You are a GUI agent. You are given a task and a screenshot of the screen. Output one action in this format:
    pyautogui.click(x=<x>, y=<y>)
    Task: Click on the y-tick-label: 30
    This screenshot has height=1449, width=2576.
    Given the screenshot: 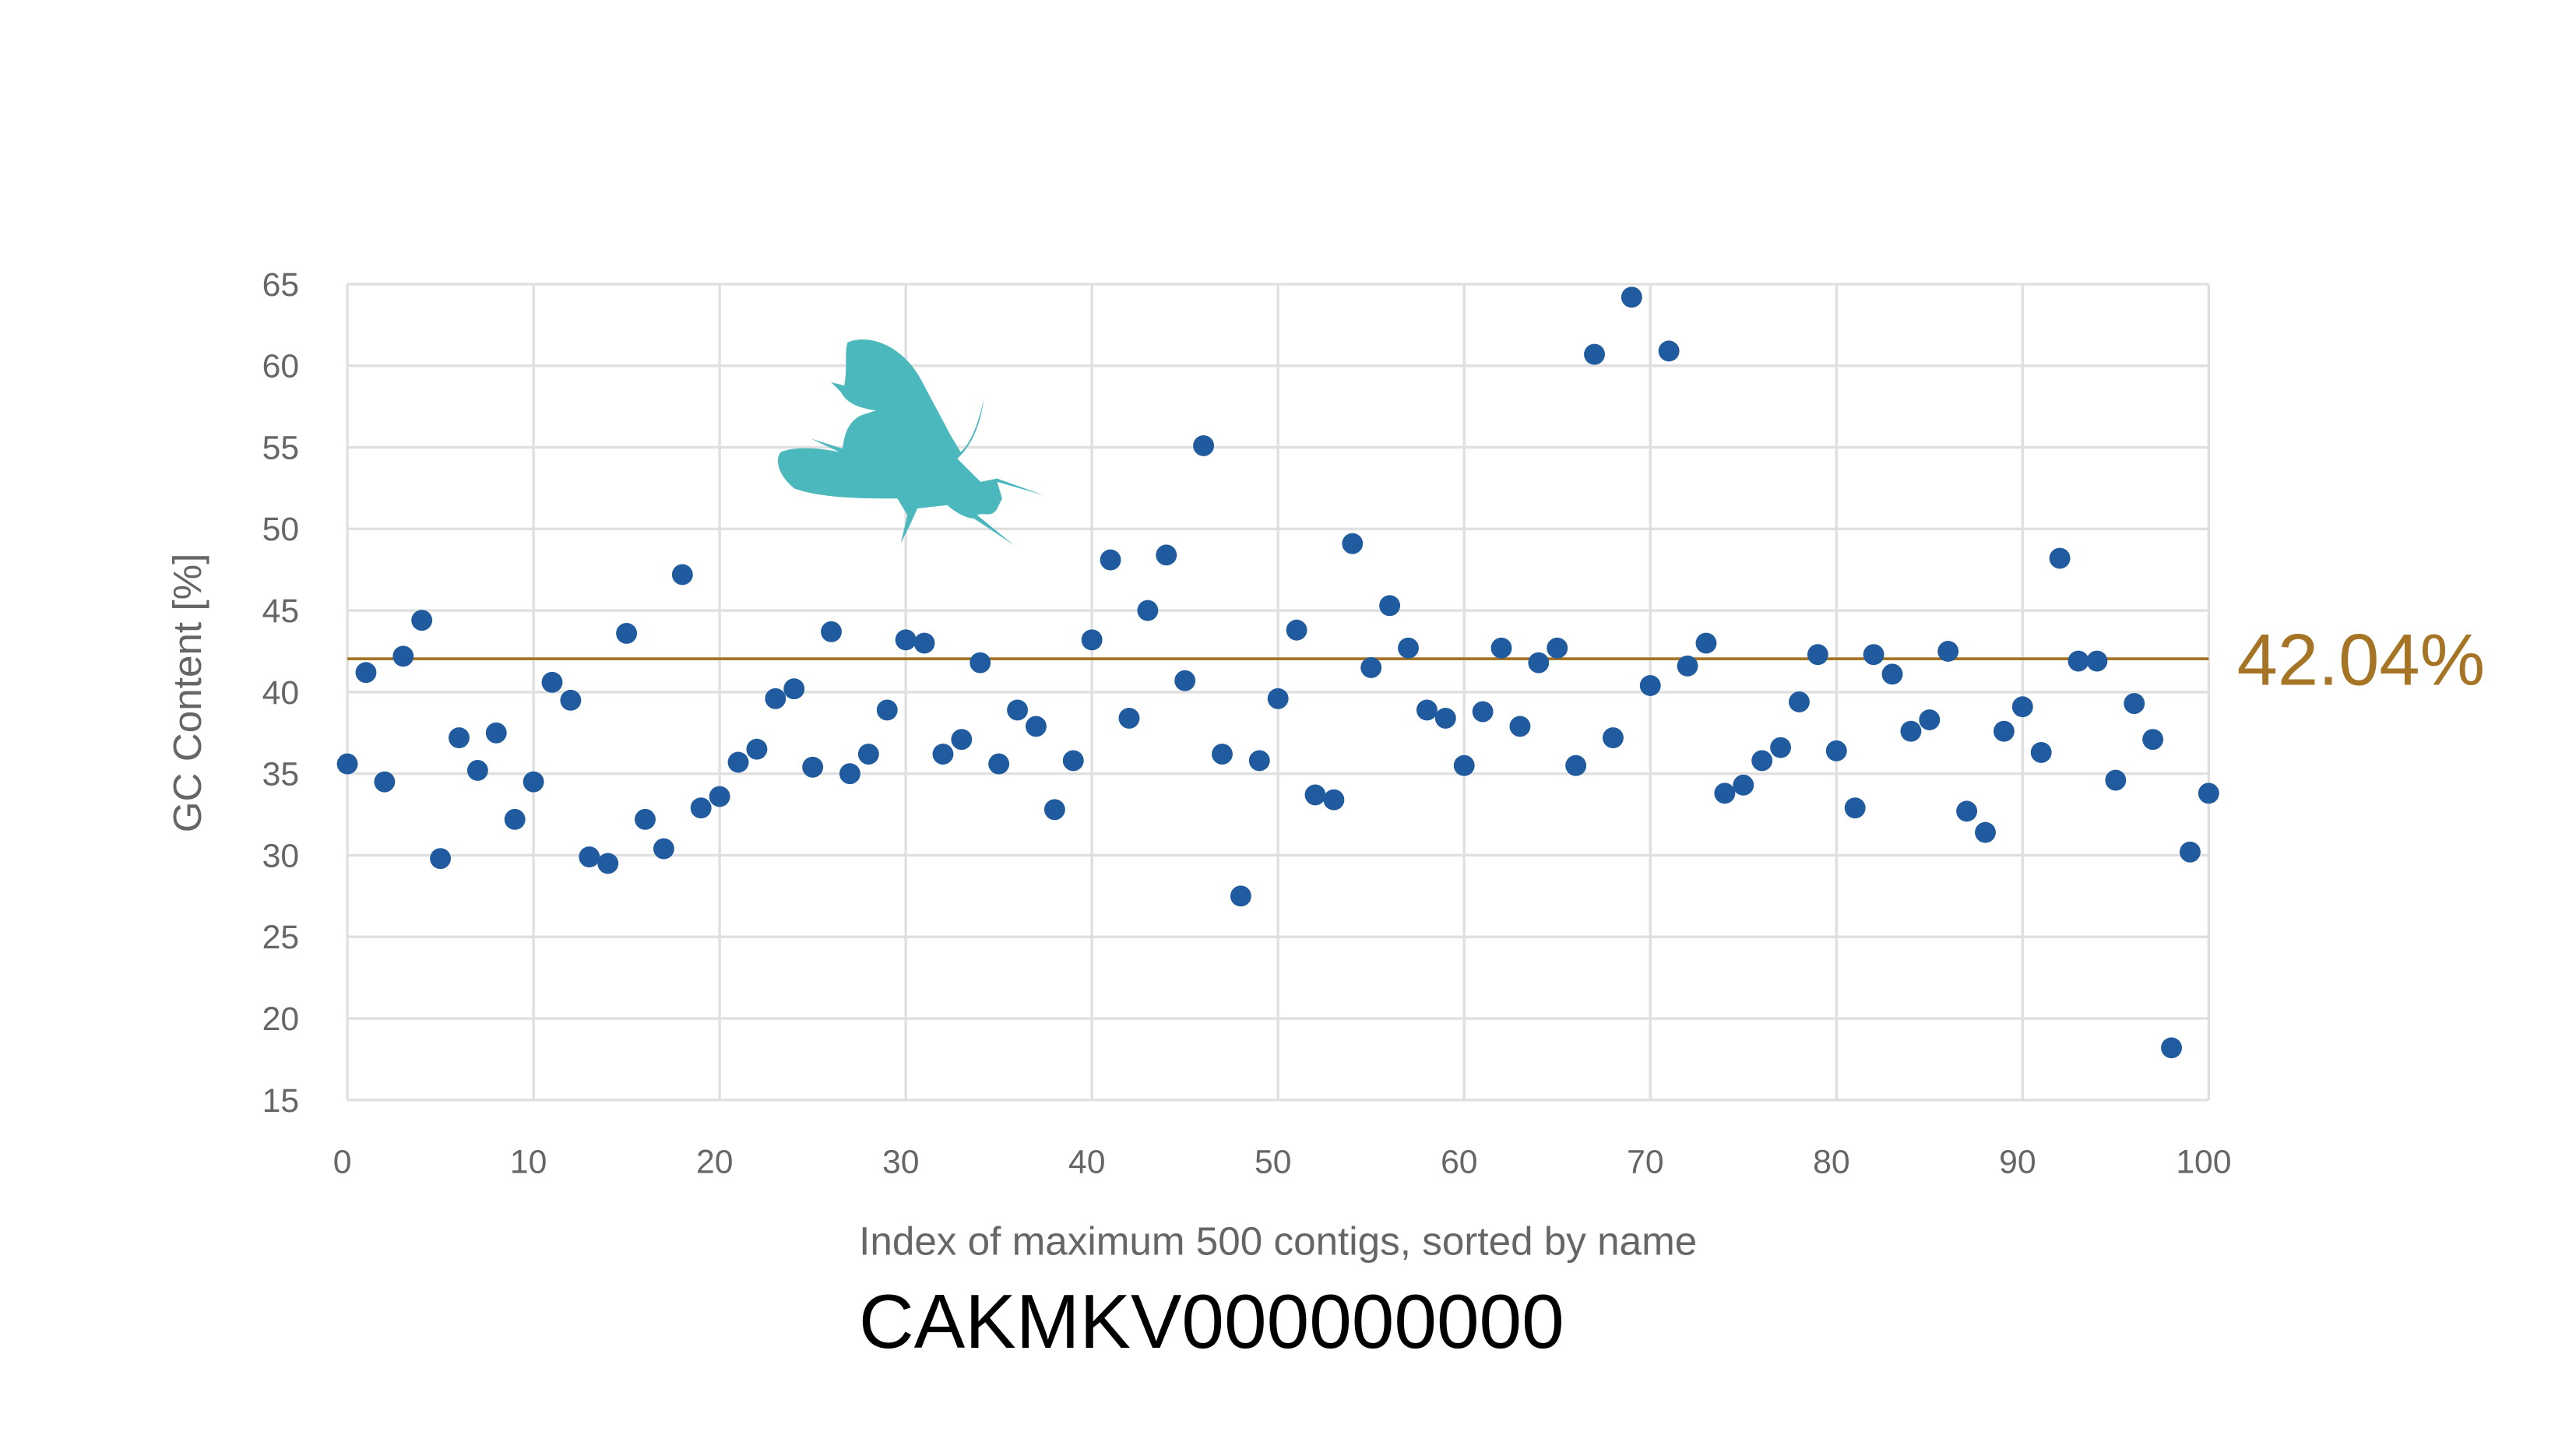 What is the action you would take?
    pyautogui.click(x=280, y=855)
    